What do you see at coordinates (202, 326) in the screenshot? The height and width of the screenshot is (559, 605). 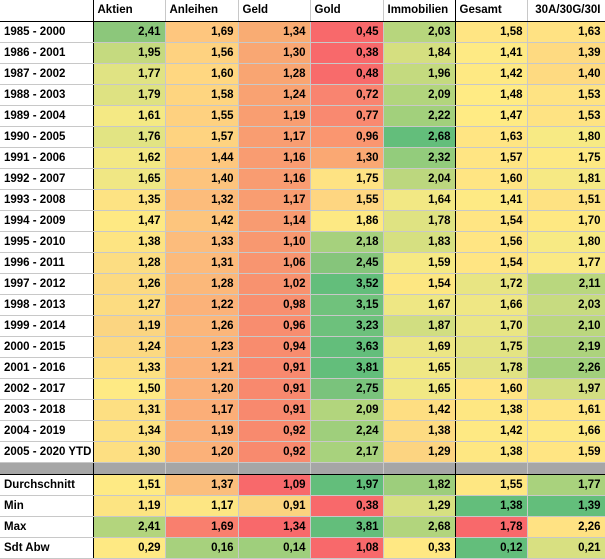 I see `value-cell: 1,26` at bounding box center [202, 326].